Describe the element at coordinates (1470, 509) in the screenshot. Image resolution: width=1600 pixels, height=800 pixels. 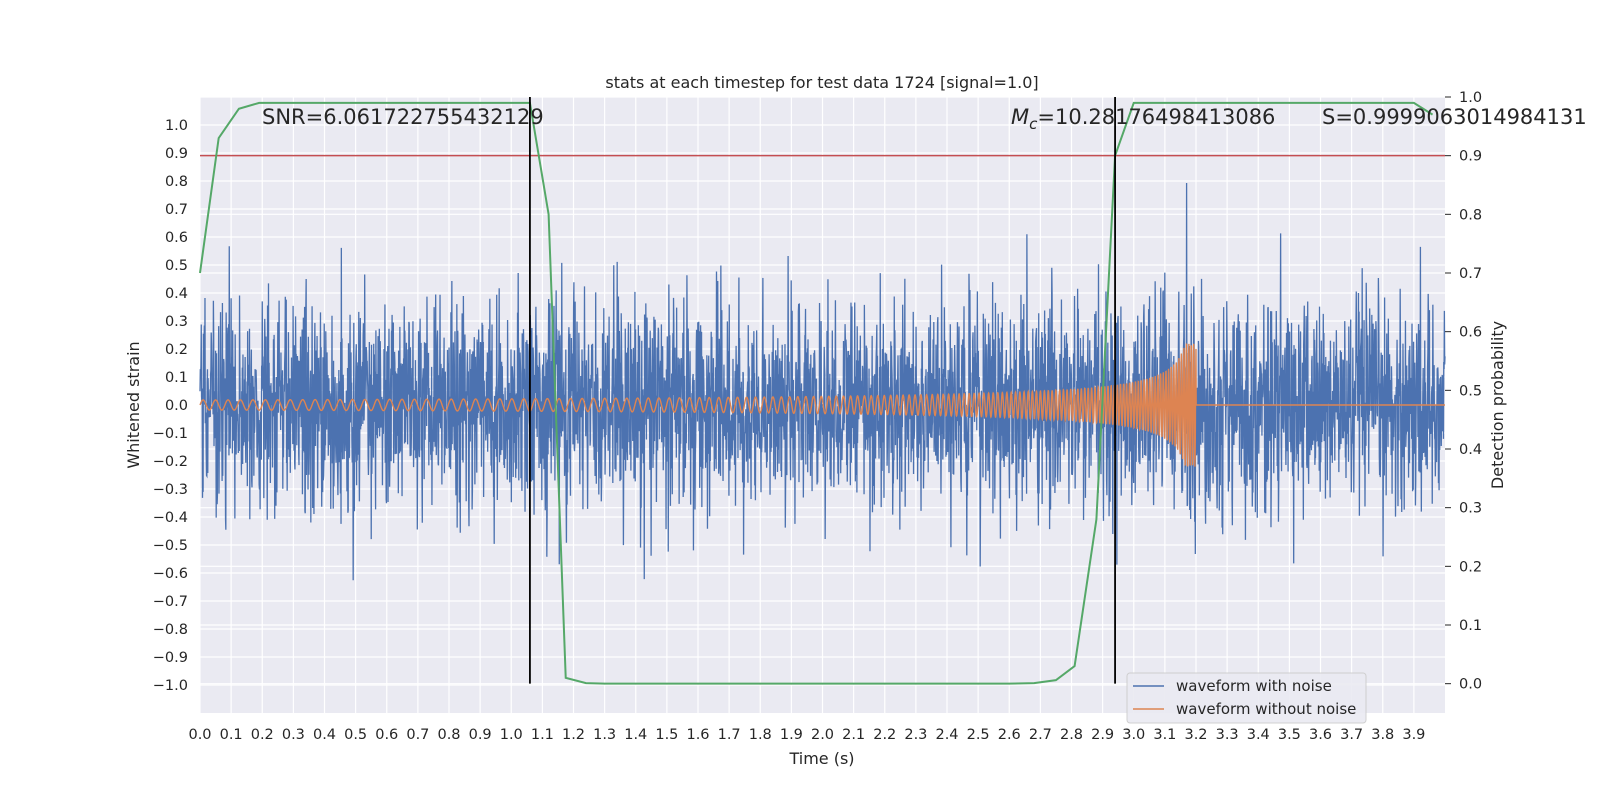
I see `y2-tick-label: 0.3` at that location.